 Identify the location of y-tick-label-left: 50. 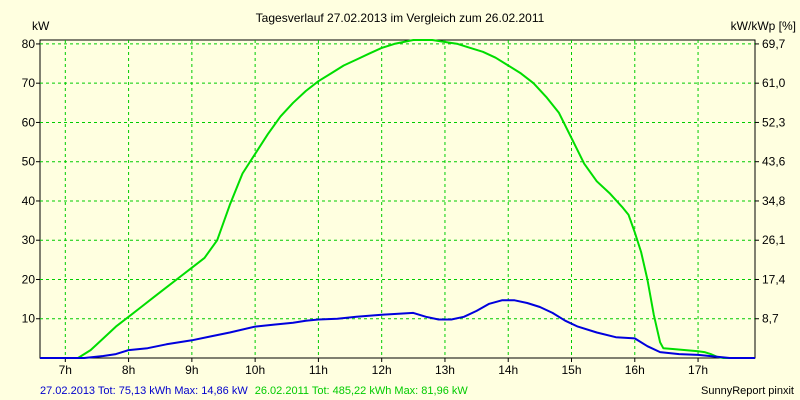
(29, 162).